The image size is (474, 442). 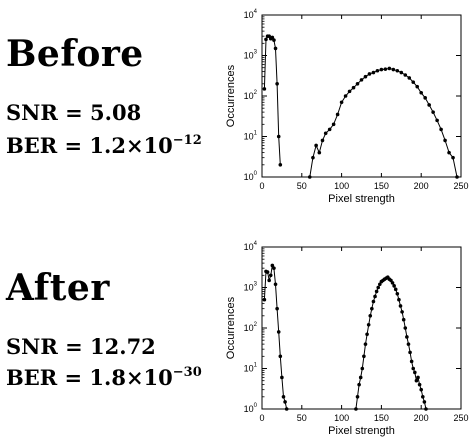 What do you see at coordinates (251, 14) in the screenshot?
I see `before-y-tick-label: 10⁴` at bounding box center [251, 14].